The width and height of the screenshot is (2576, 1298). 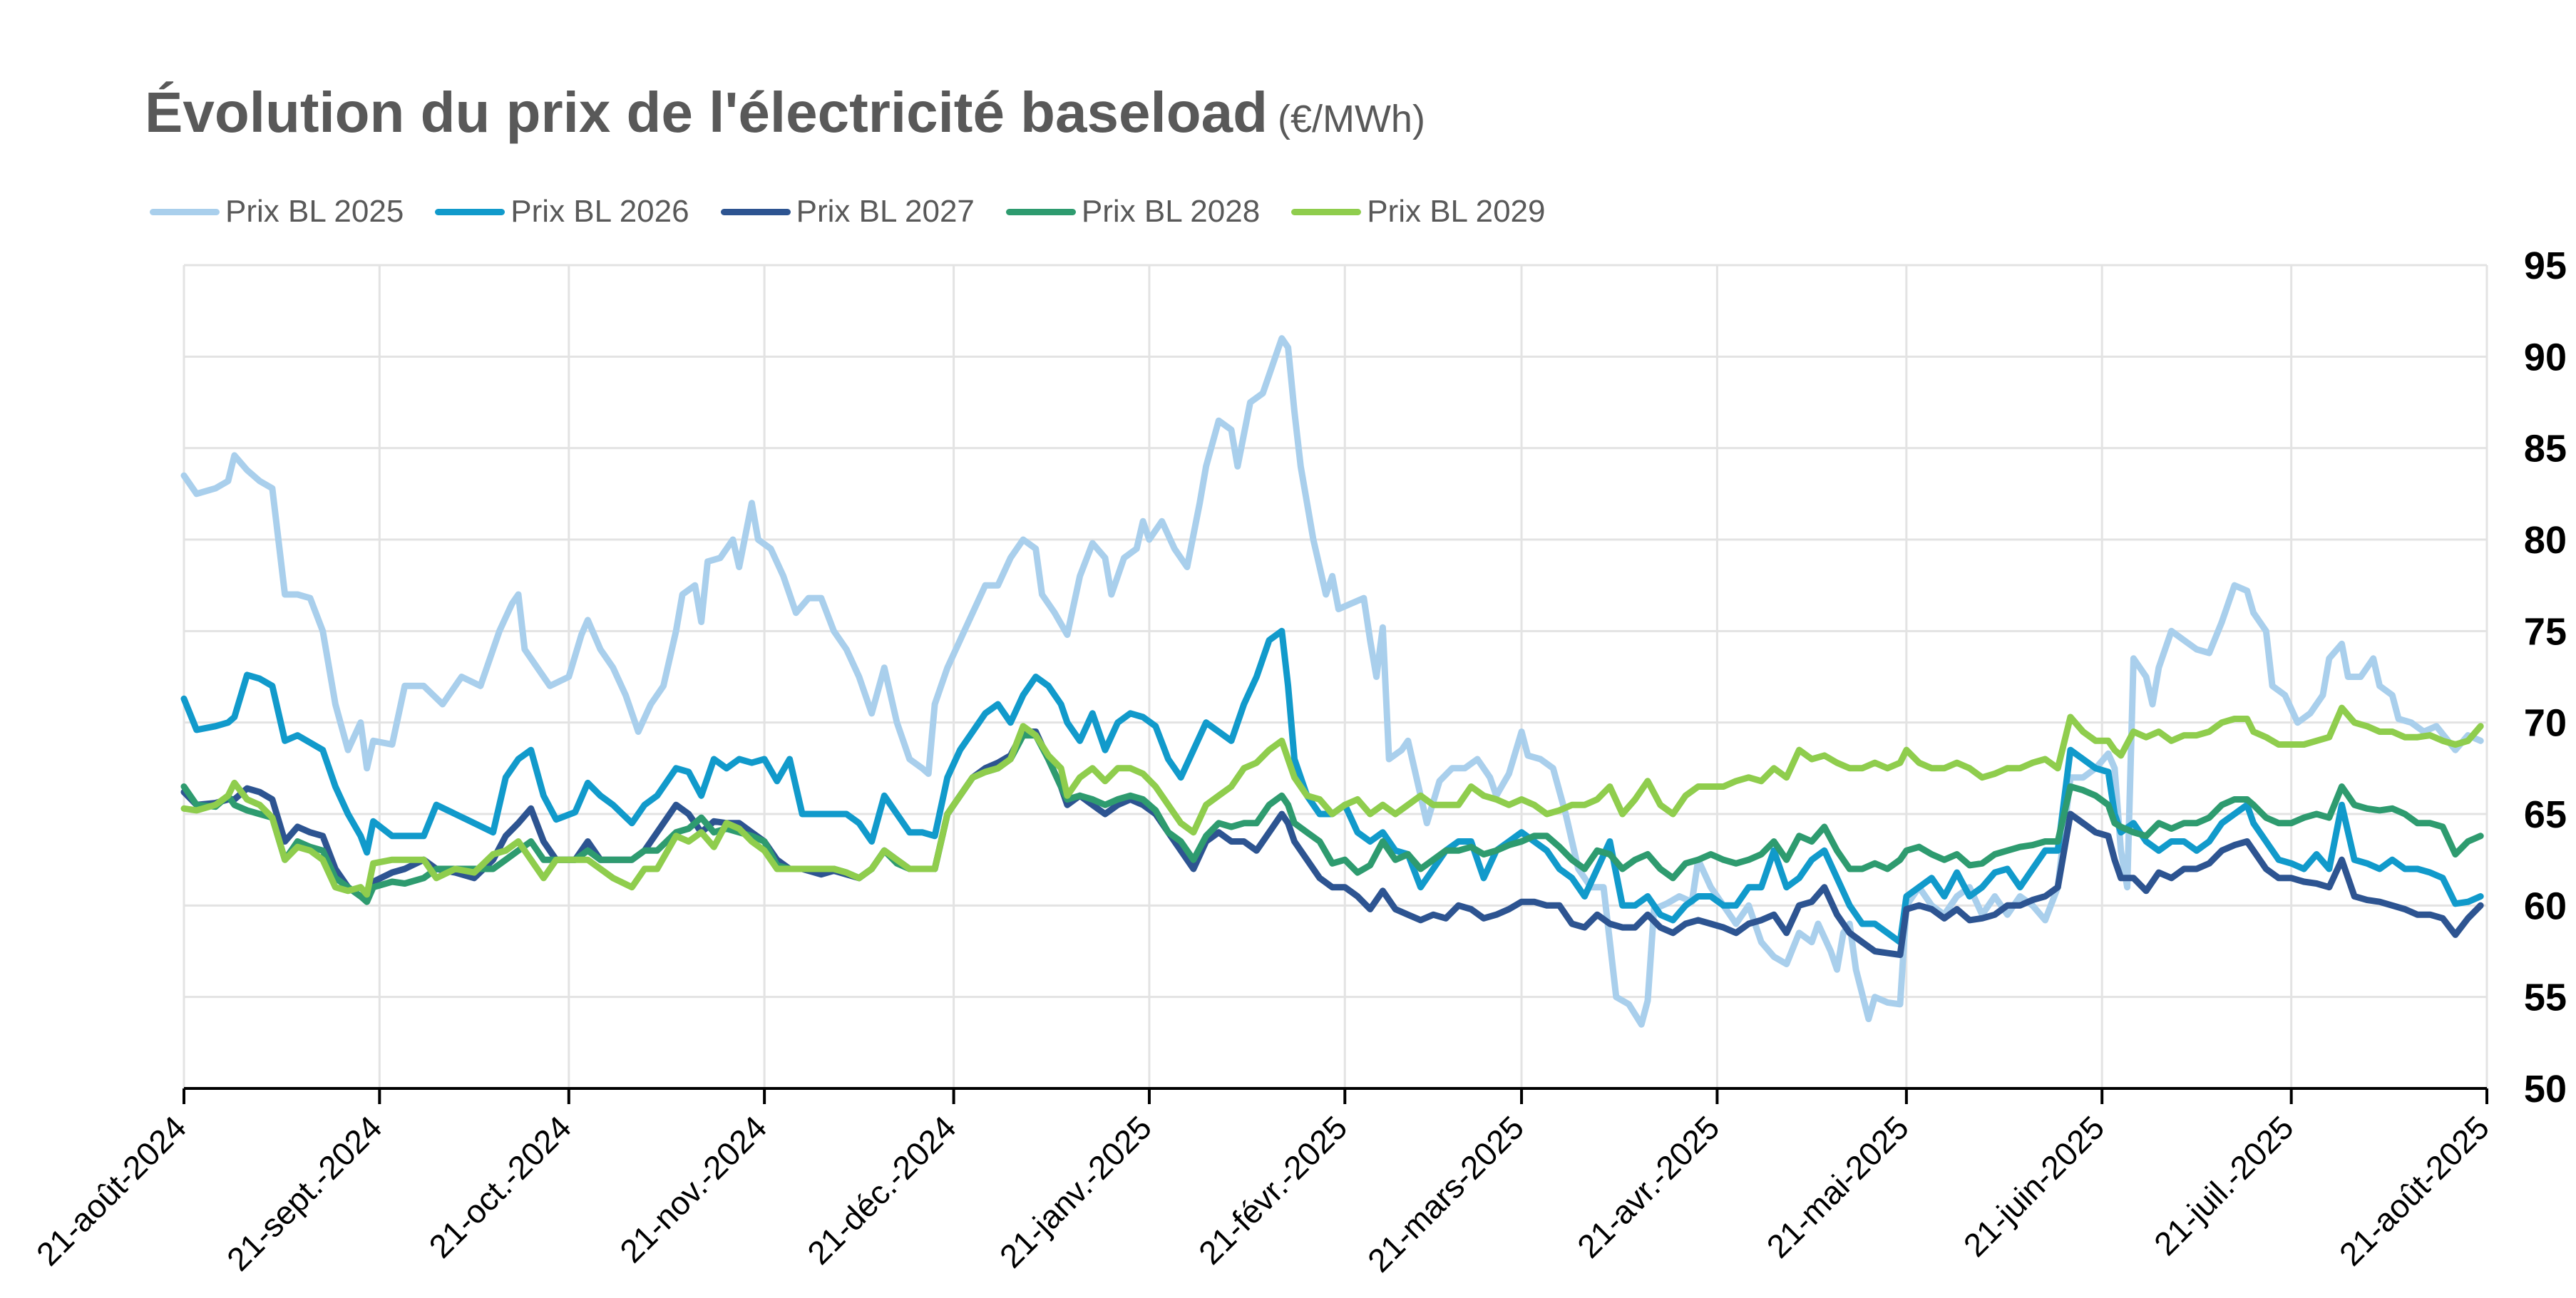 I want to click on x-tick-label: 21-juil.-2025, so click(x=2224, y=1185).